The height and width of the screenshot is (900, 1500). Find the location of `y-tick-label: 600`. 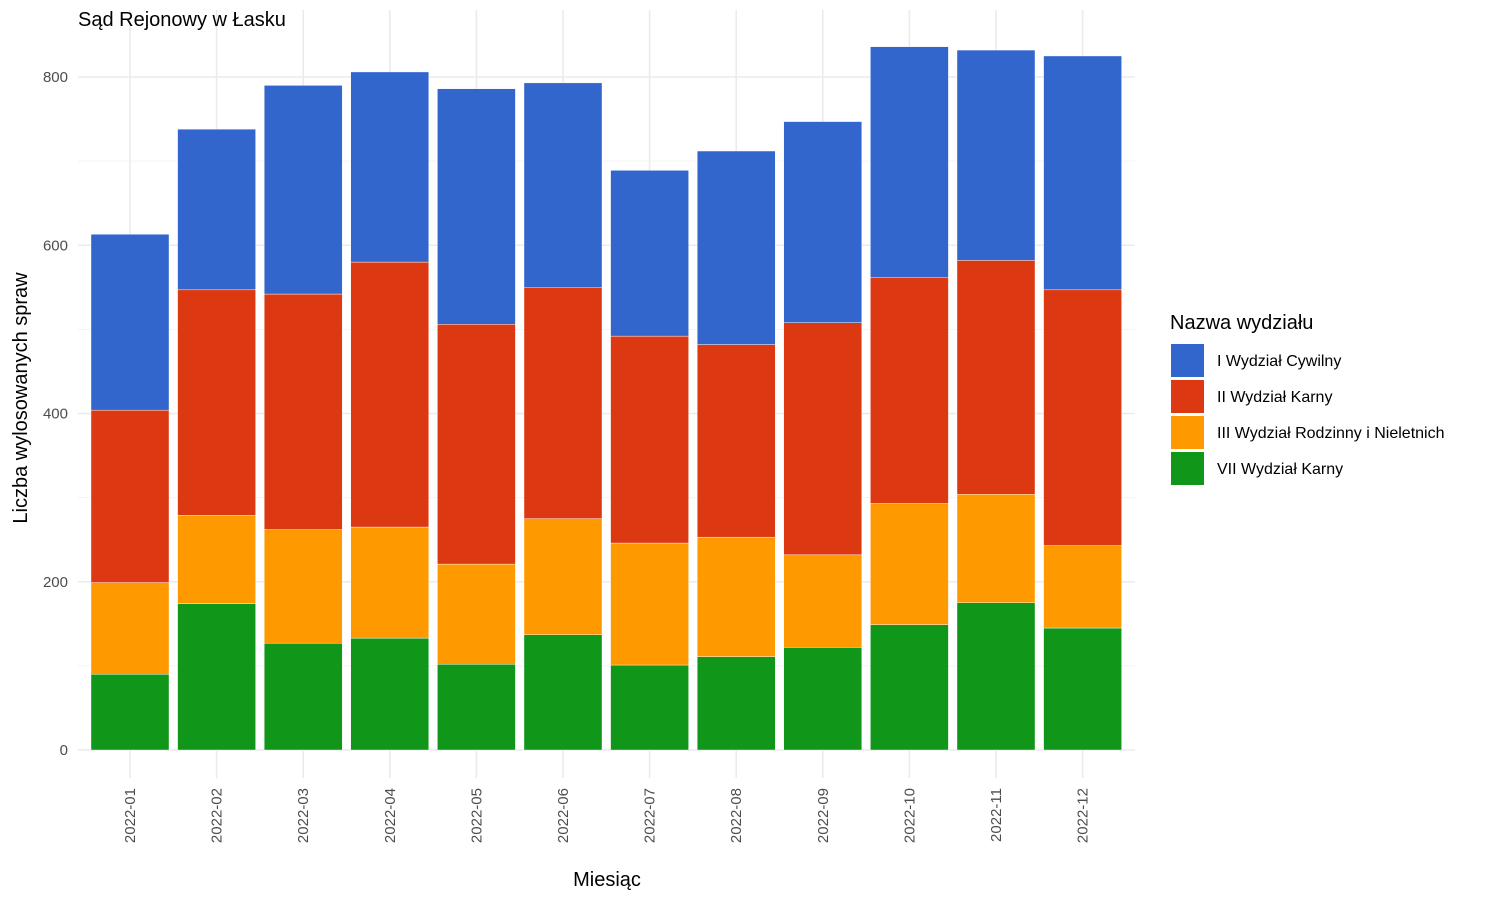

y-tick-label: 600 is located at coordinates (55, 245).